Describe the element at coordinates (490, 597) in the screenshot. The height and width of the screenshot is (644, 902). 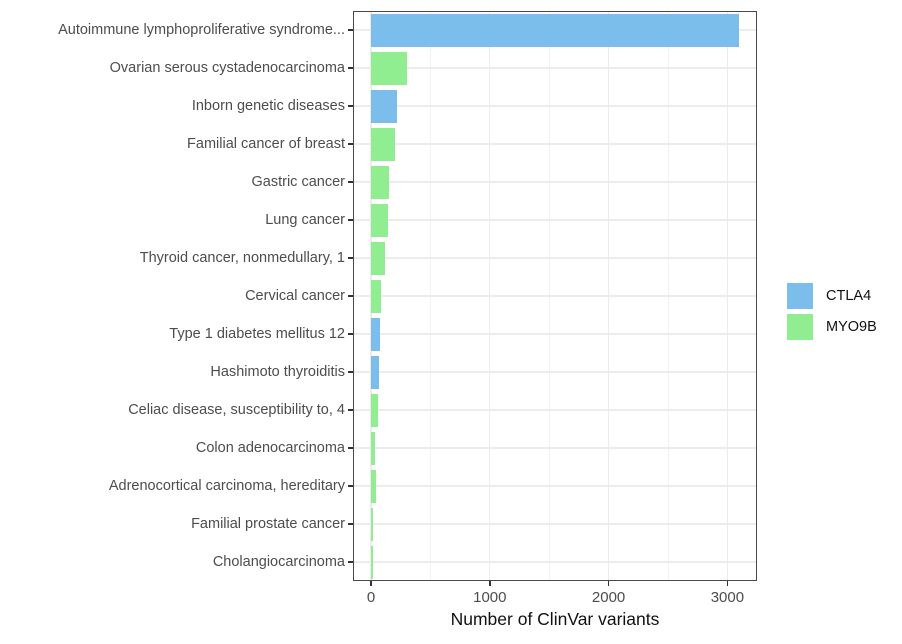
I see `x-tick-label-1000: 1000` at that location.